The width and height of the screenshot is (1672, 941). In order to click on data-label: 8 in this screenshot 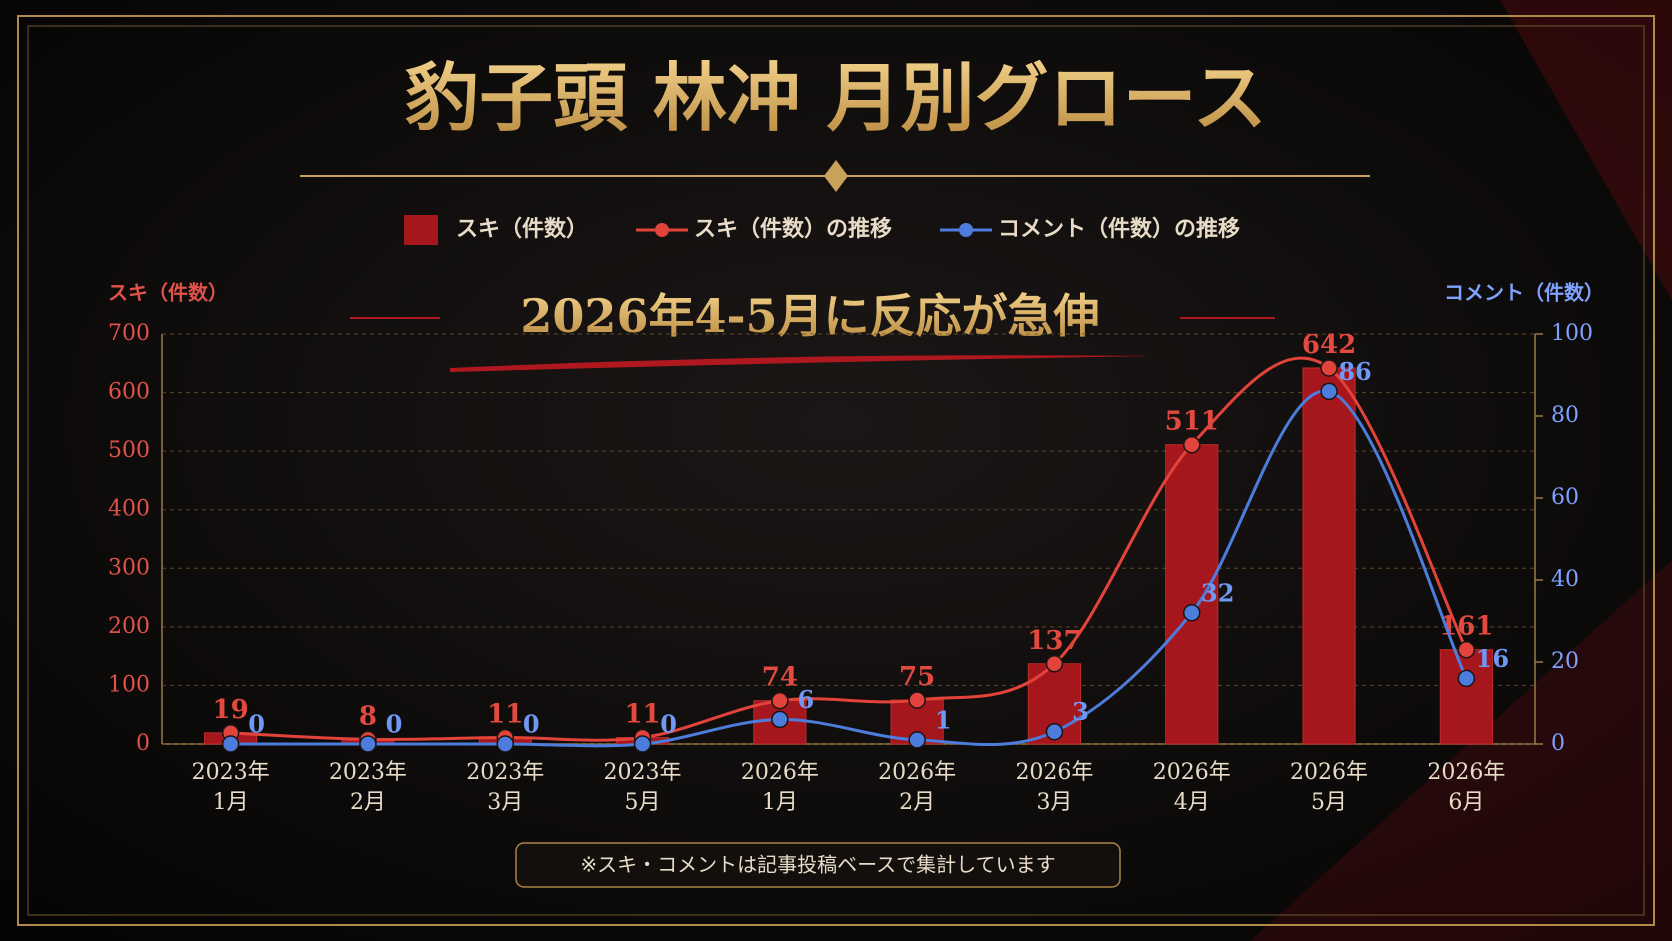, I will do `click(368, 716)`.